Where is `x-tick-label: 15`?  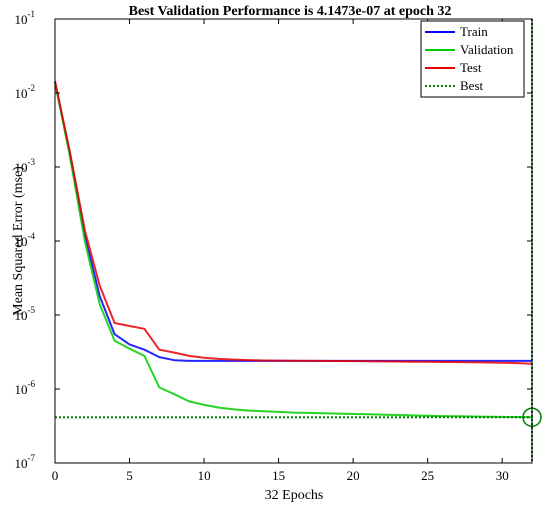
x-tick-label: 15 is located at coordinates (278, 475).